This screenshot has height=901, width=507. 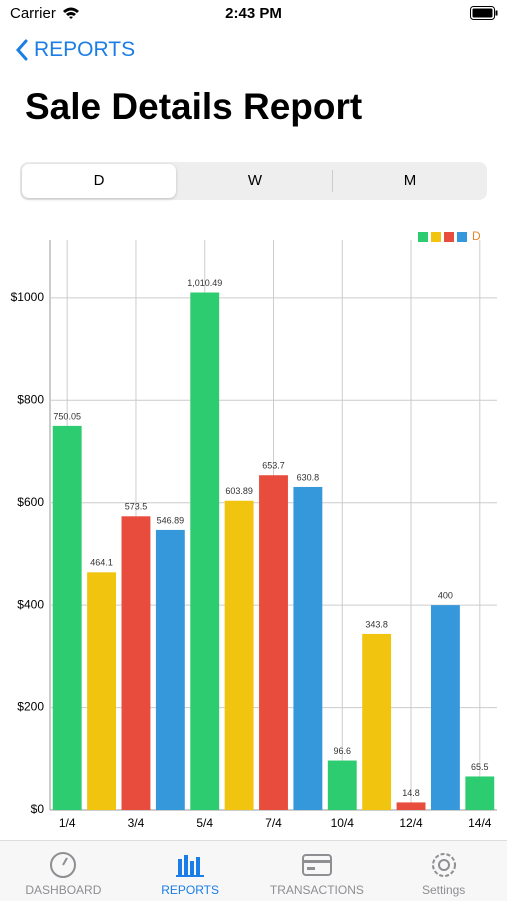 I want to click on status-bar: Carrier 2:43 PM, so click(x=253, y=14).